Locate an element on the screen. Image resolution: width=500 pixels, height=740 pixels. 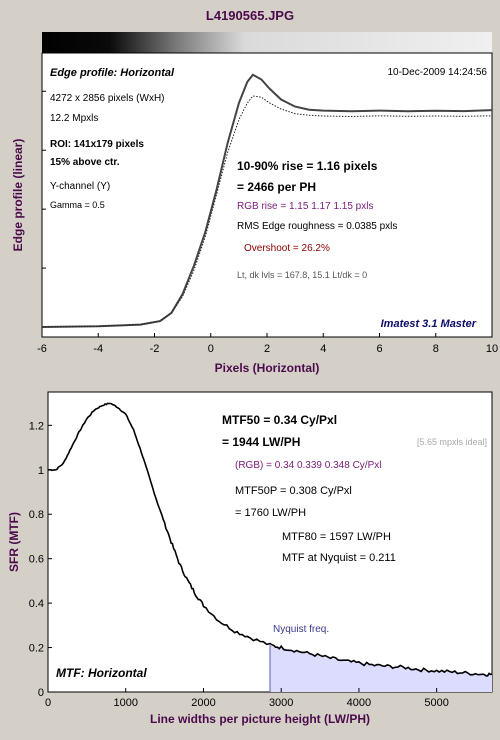
edge-info-line: 12.2 Mpxls is located at coordinates (74, 118).